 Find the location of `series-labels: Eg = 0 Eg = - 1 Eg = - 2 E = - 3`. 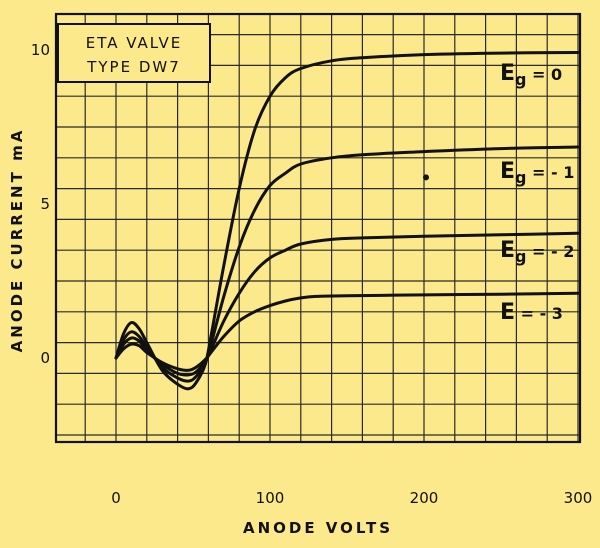

series-labels: Eg = 0 Eg = - 1 Eg = - 2 E = - 3 is located at coordinates (537, 193).